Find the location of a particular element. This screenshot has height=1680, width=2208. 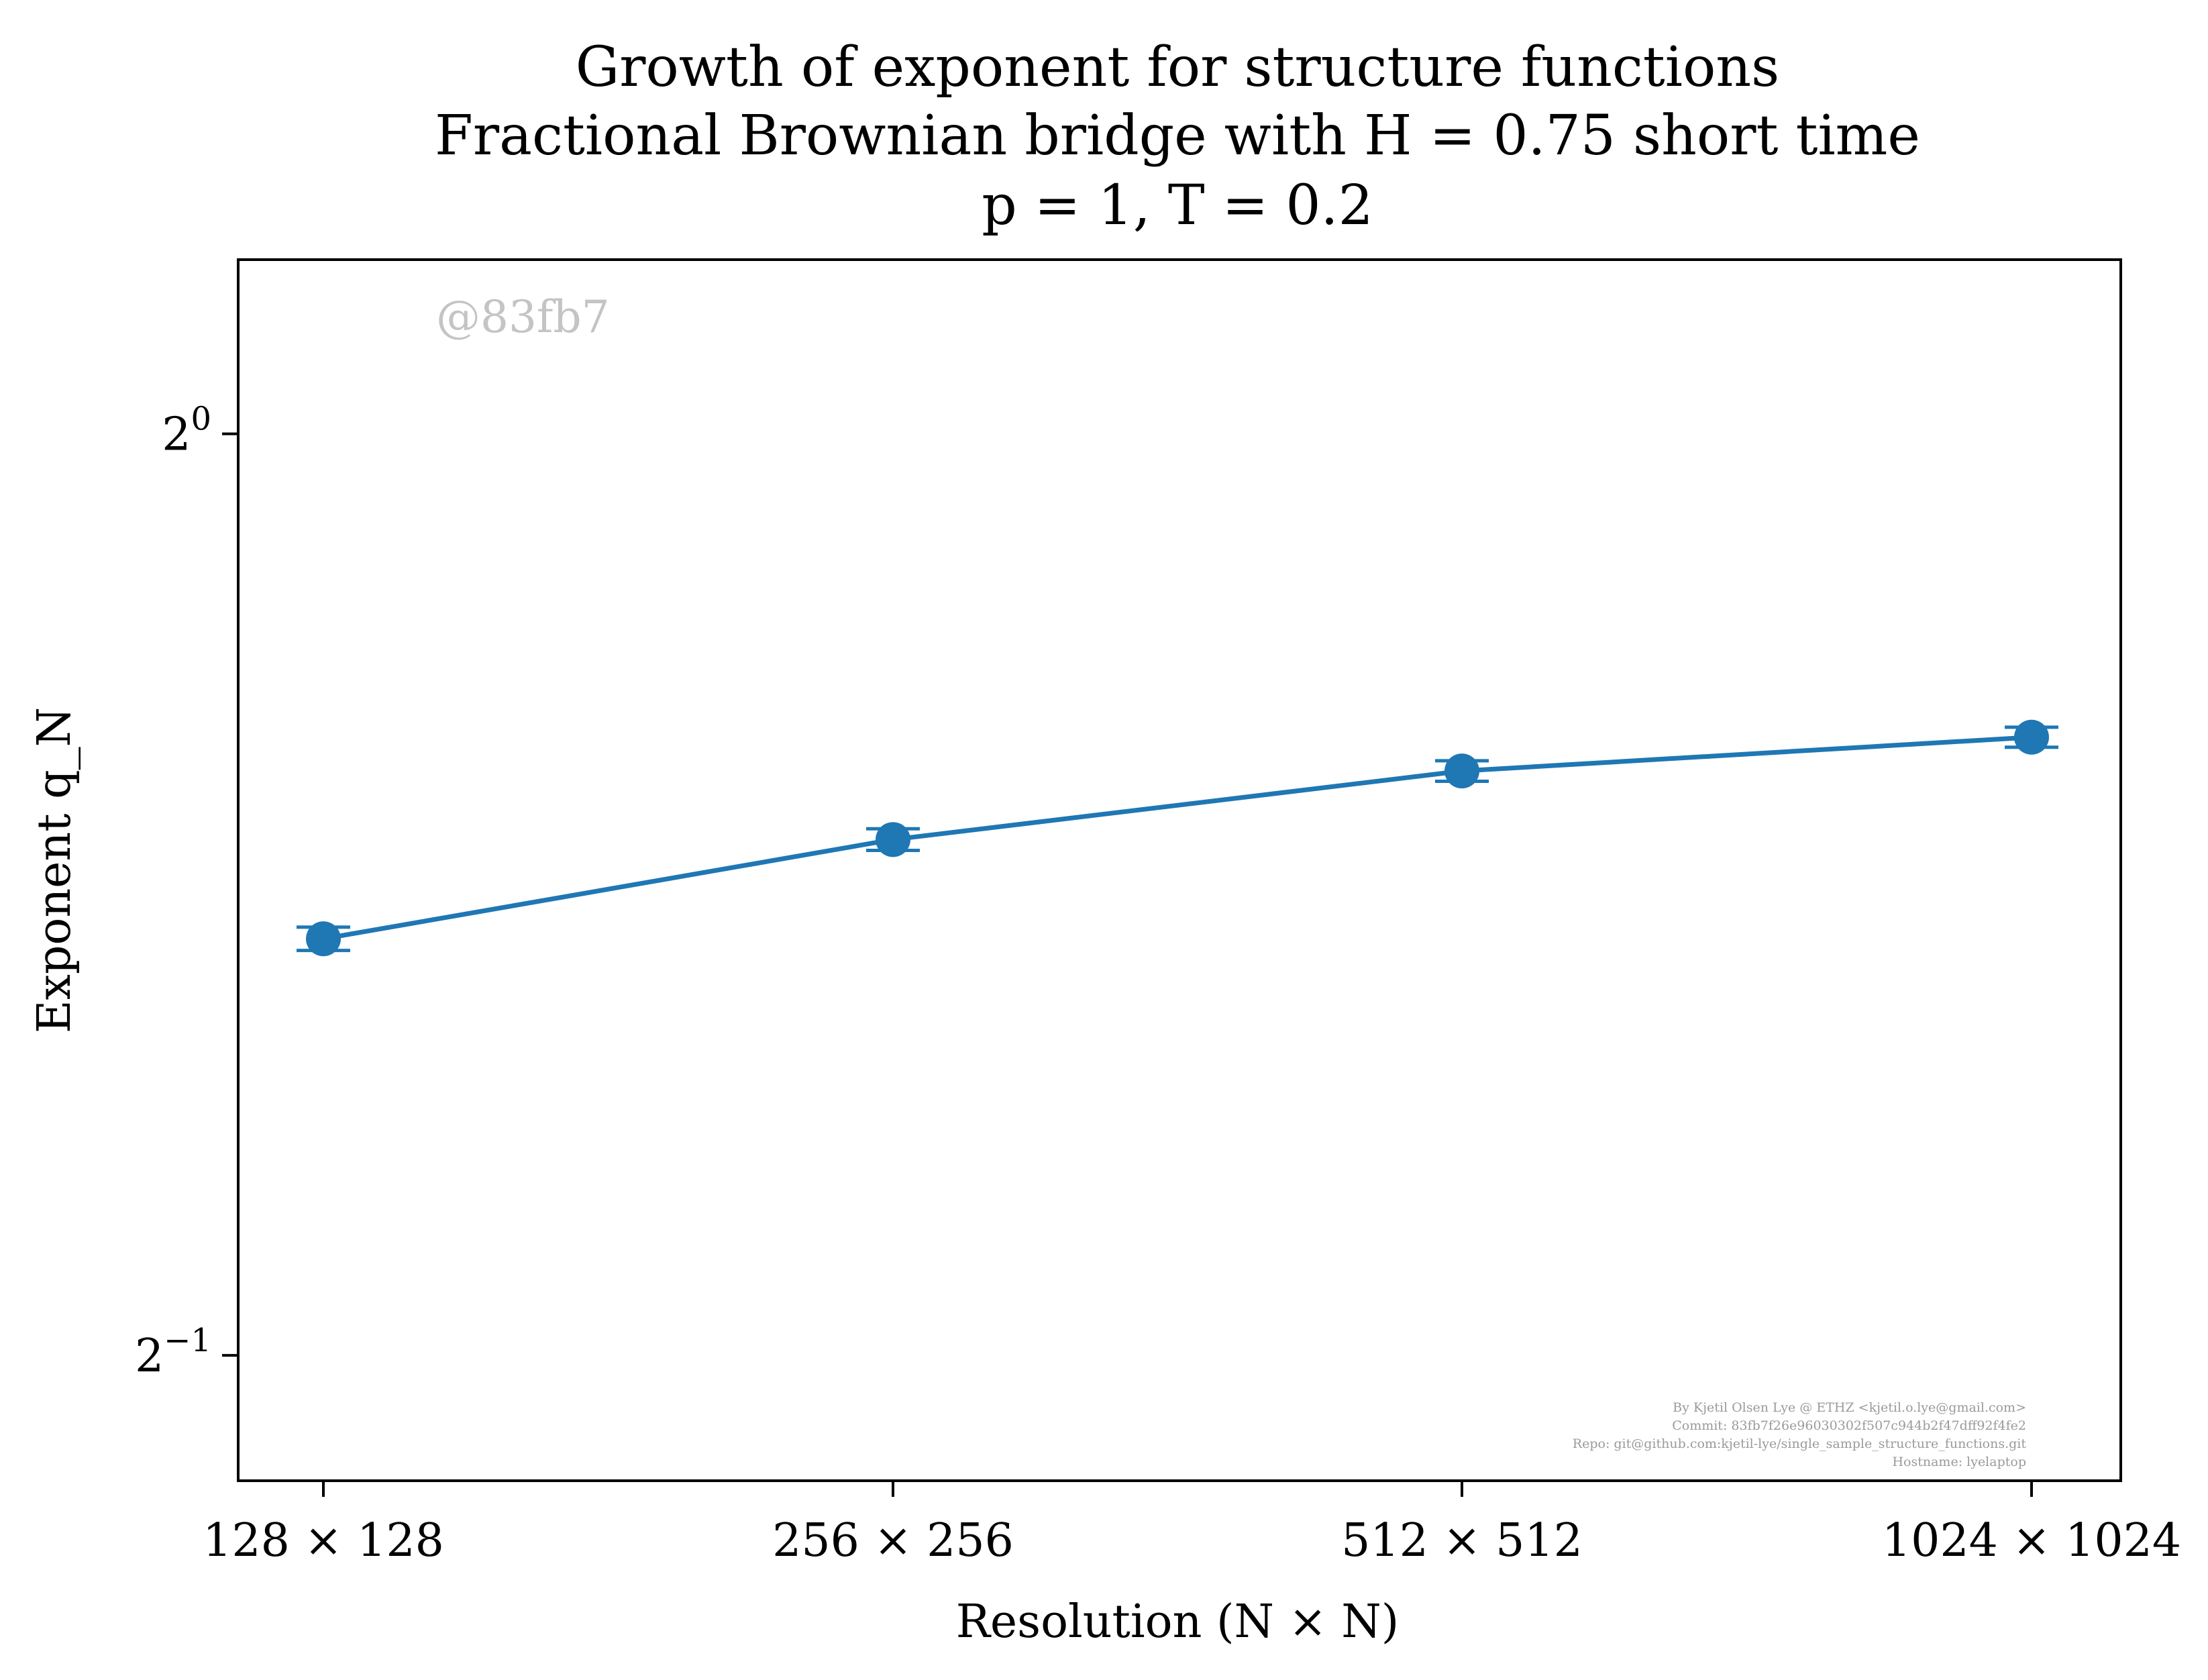

x-tick-label: 1024 × 1024 is located at coordinates (2032, 1541).